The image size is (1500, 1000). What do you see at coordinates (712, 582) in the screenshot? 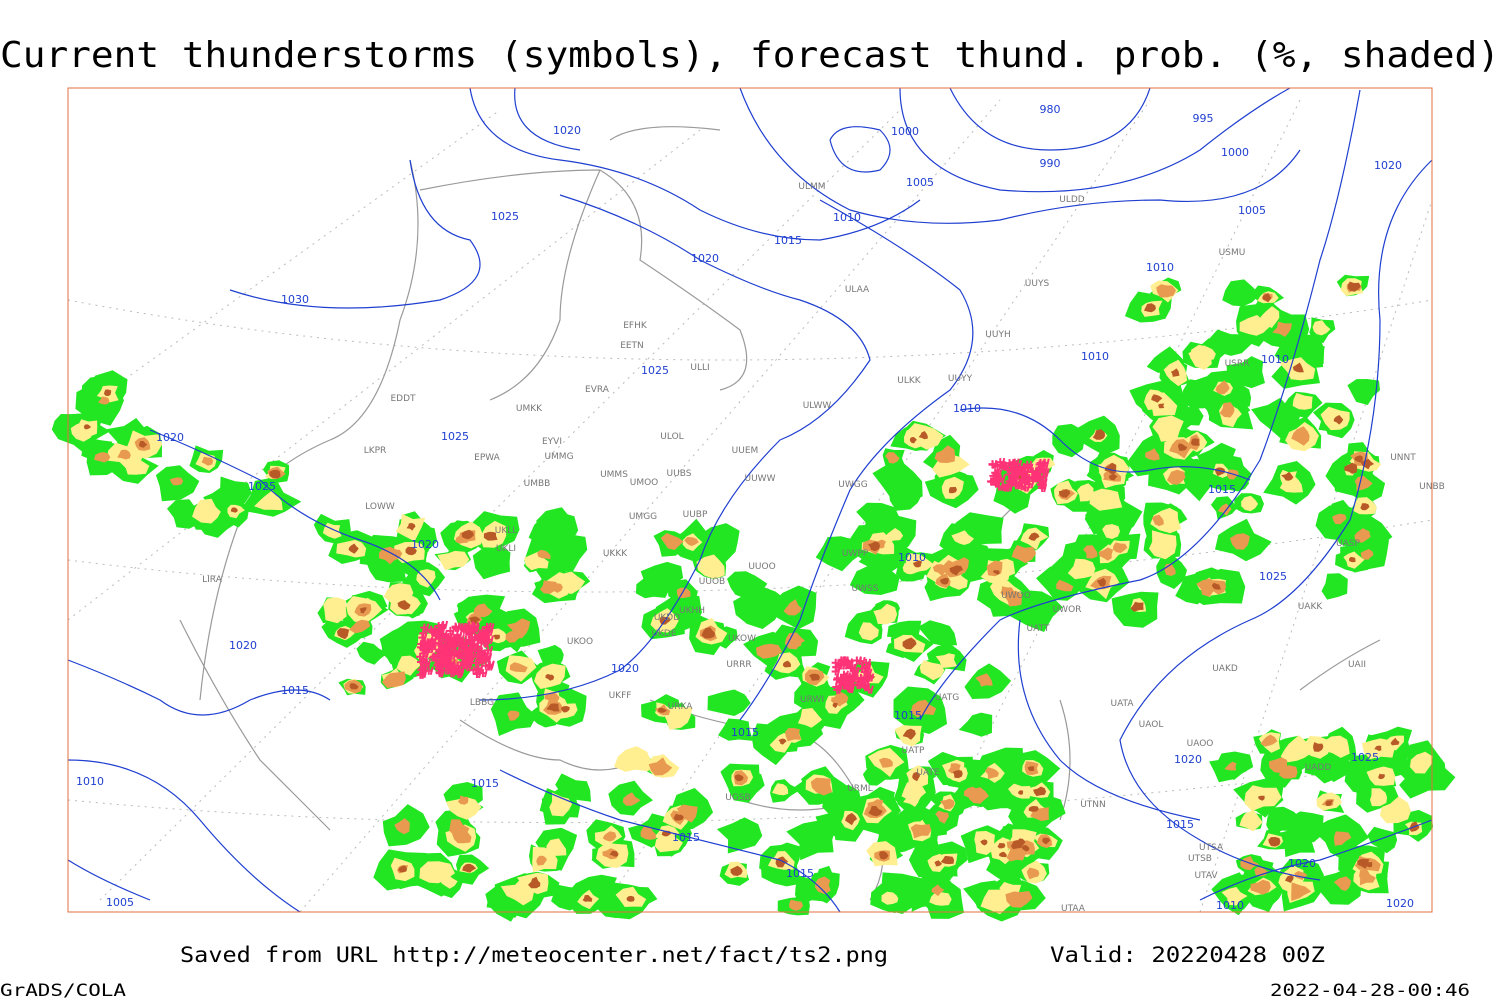
I see `station-label: UUOB` at bounding box center [712, 582].